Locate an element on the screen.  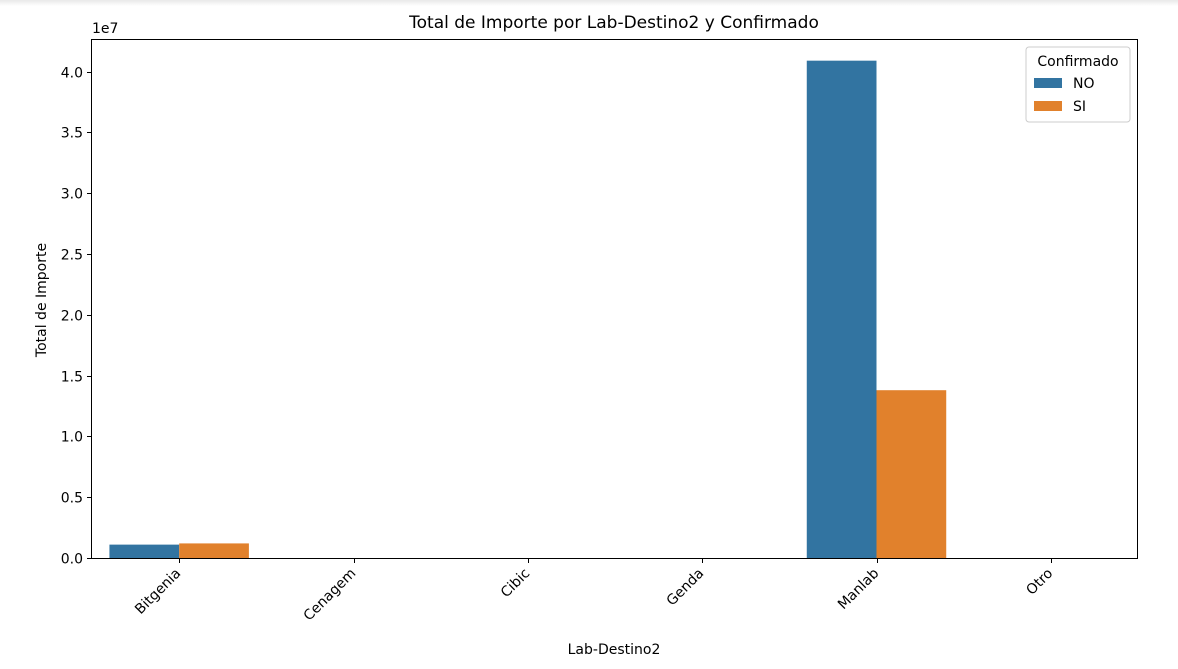
x-tick-label-otro: Otro is located at coordinates (1039, 582).